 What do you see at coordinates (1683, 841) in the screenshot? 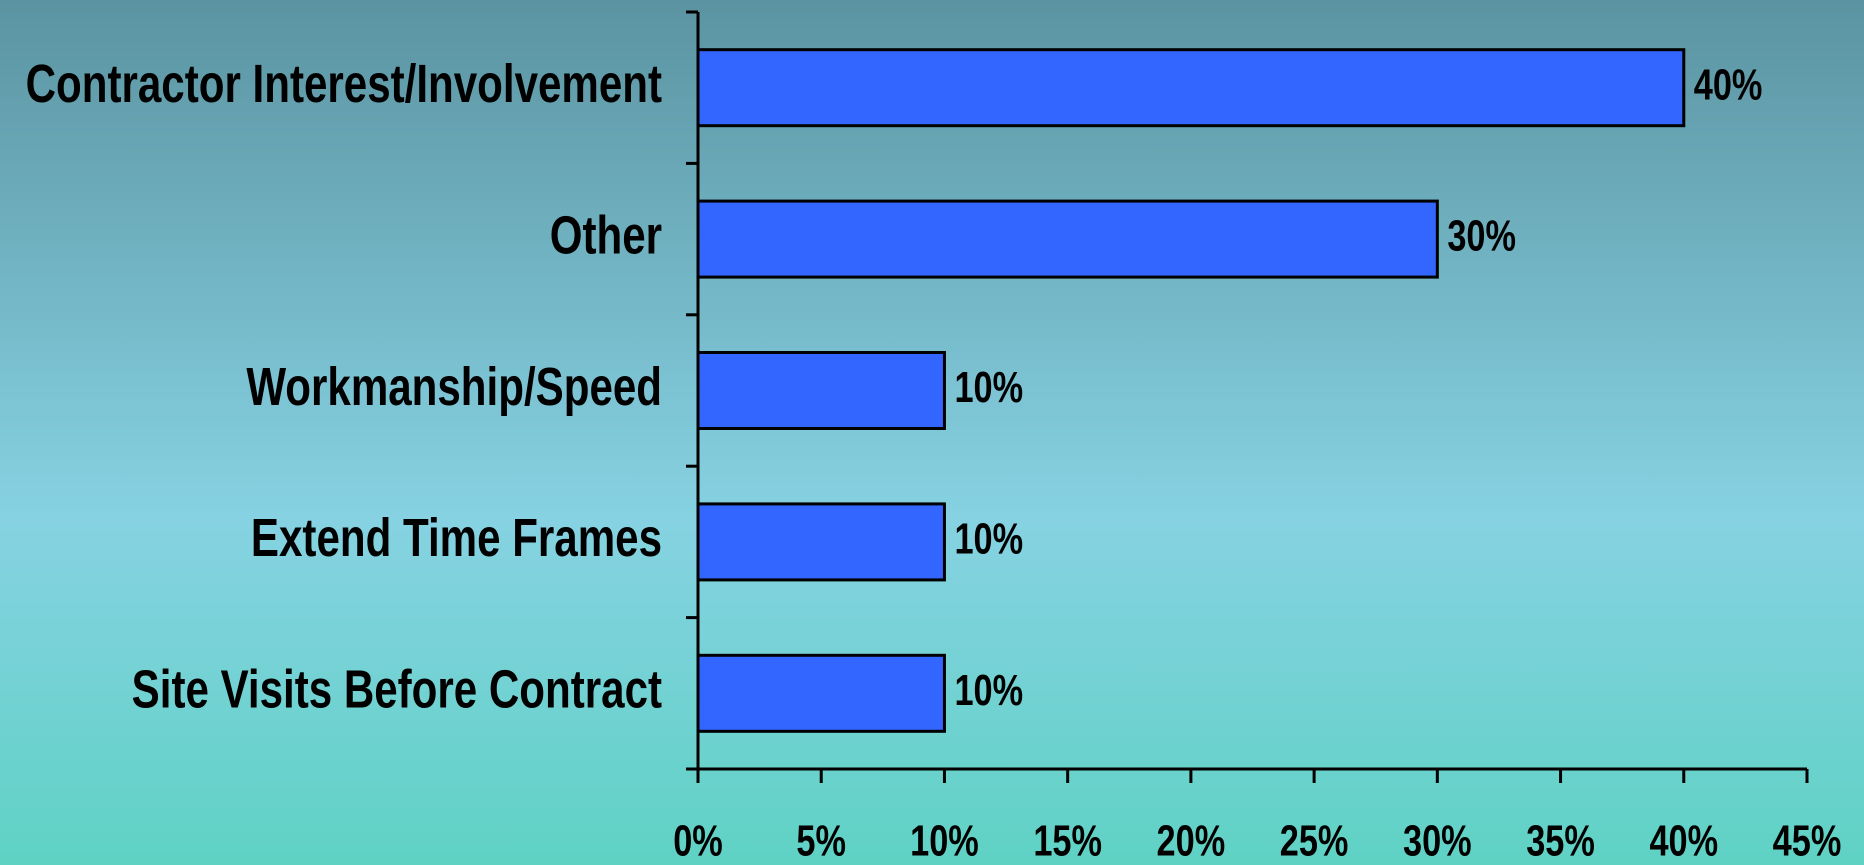
I see `x-tick-label: 40%` at bounding box center [1683, 841].